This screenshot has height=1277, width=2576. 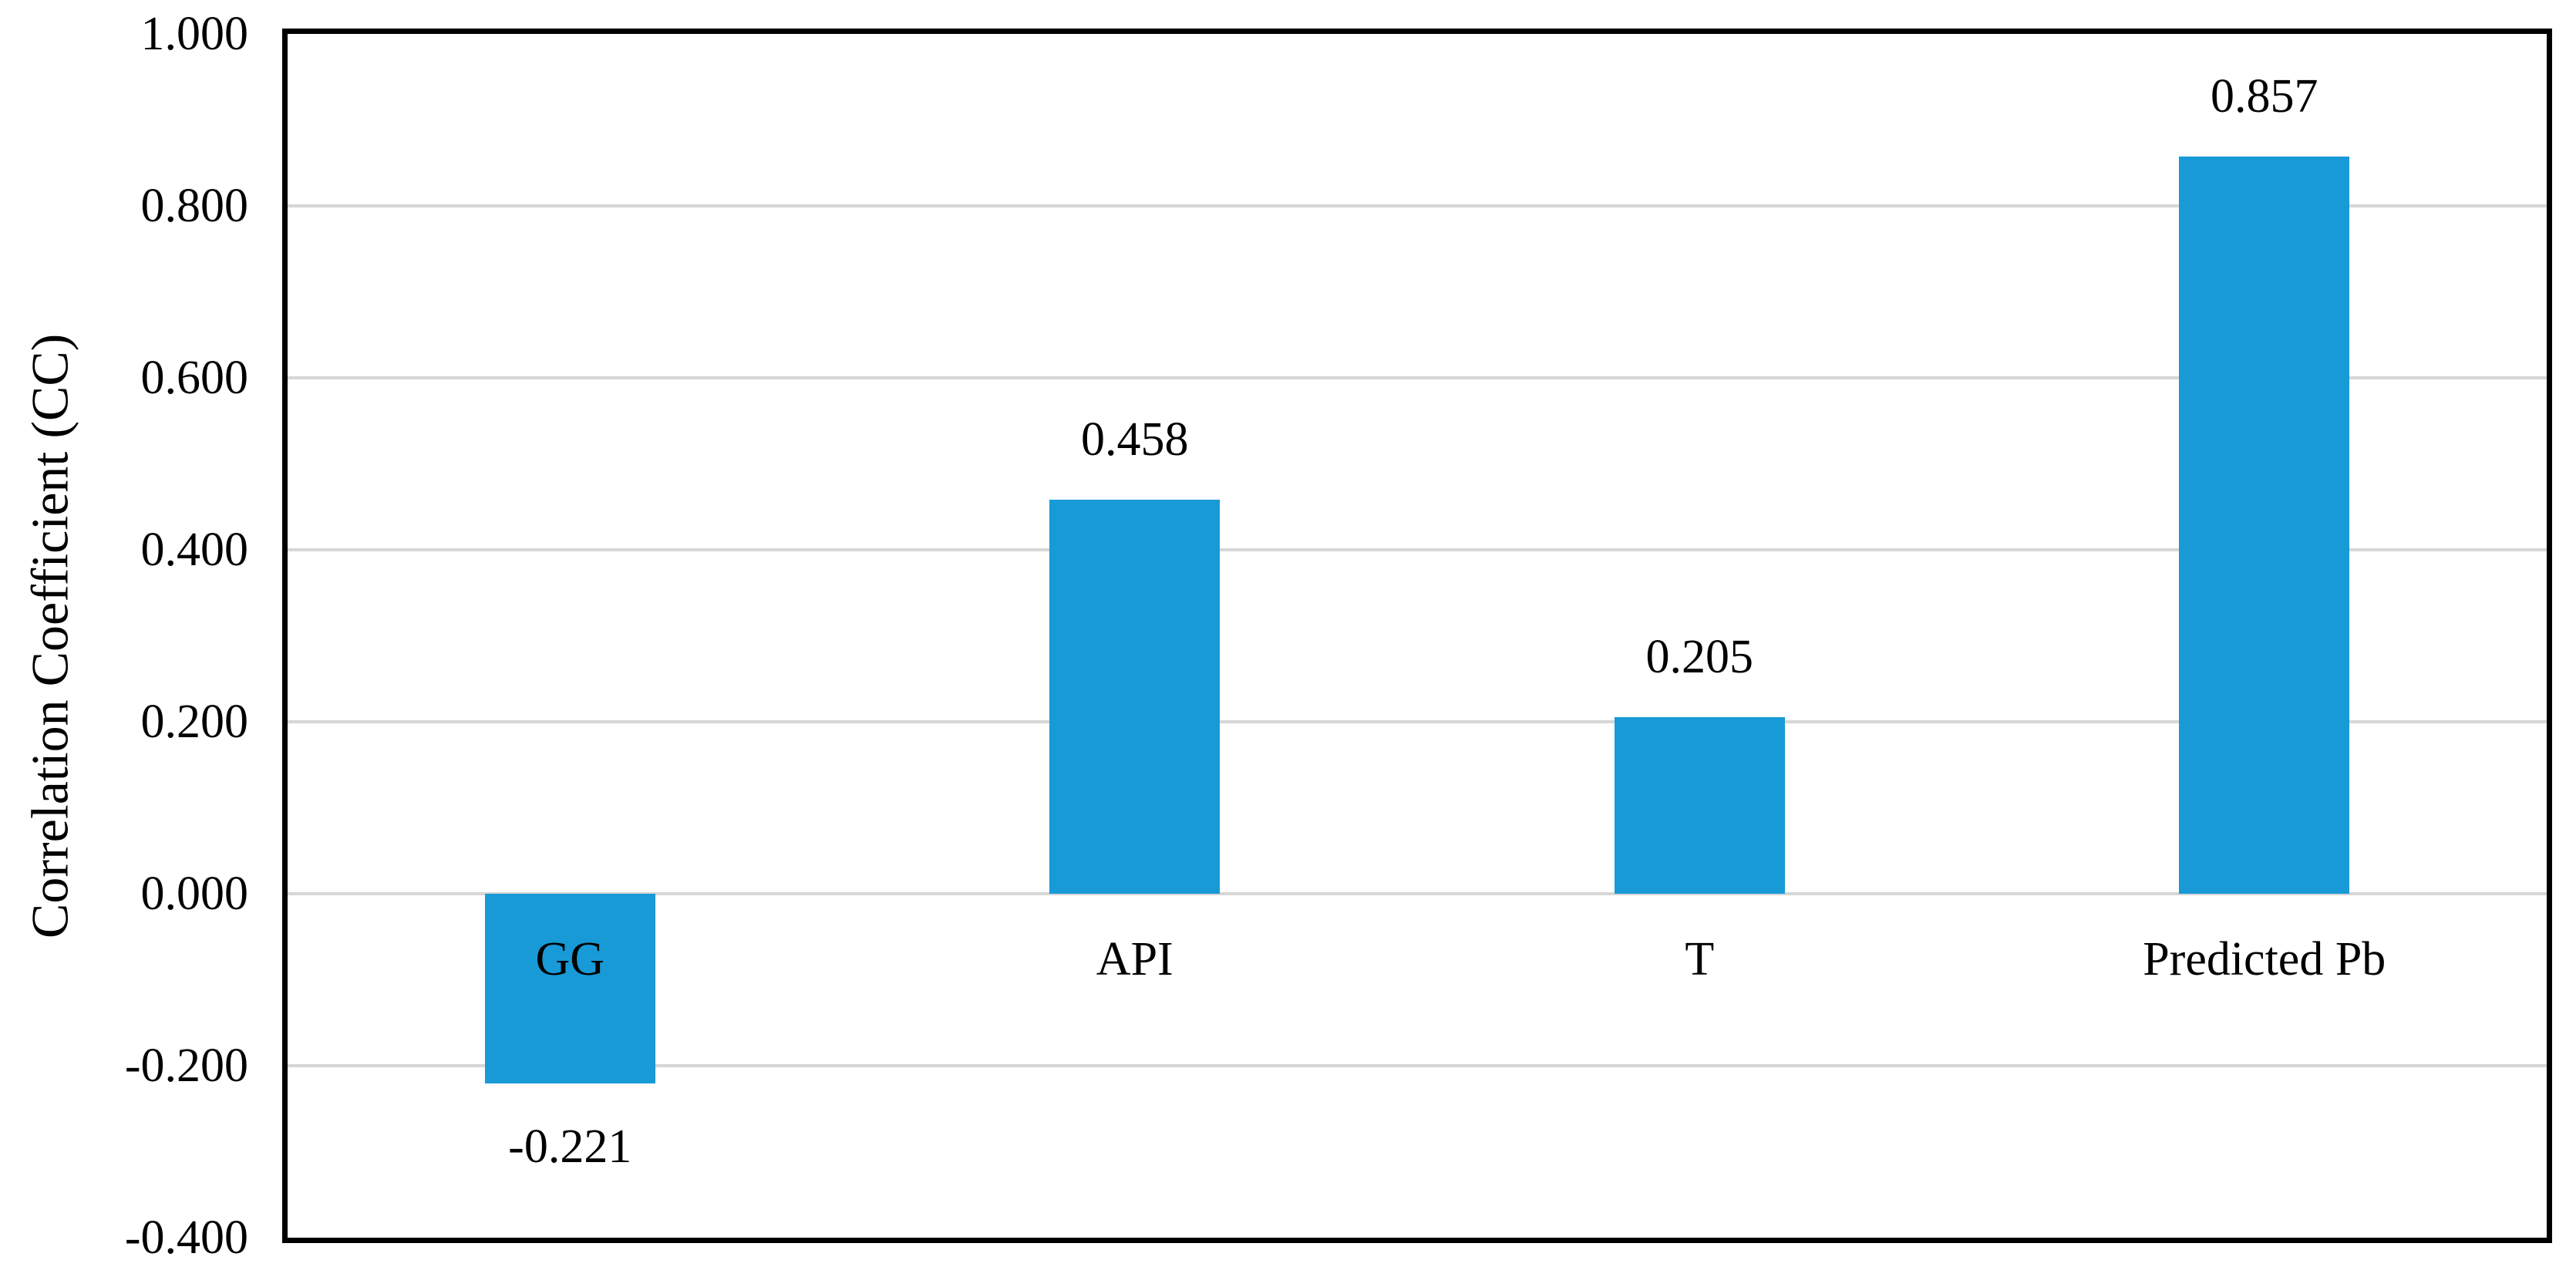 What do you see at coordinates (570, 959) in the screenshot?
I see `category-label: GG` at bounding box center [570, 959].